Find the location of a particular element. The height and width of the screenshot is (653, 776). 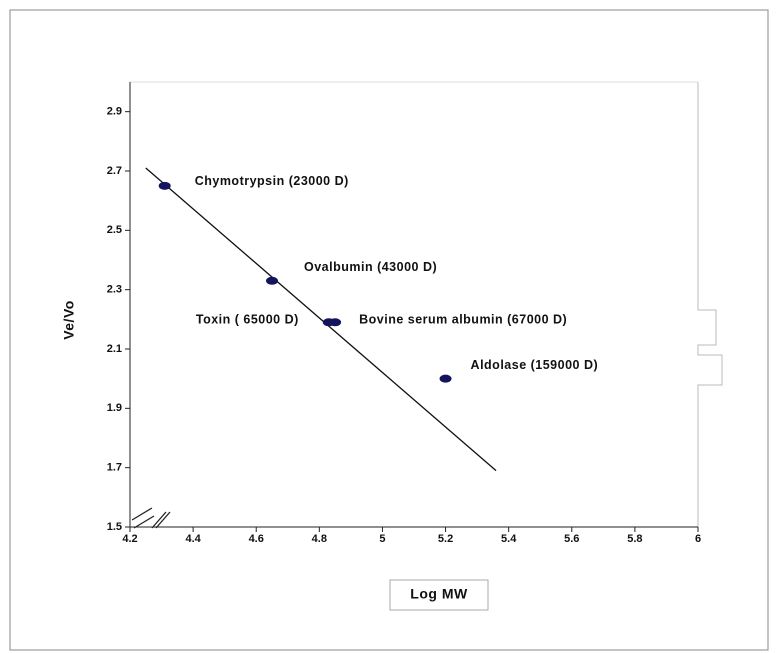

point-label: Toxin ( 65000 D) is located at coordinates (247, 320).